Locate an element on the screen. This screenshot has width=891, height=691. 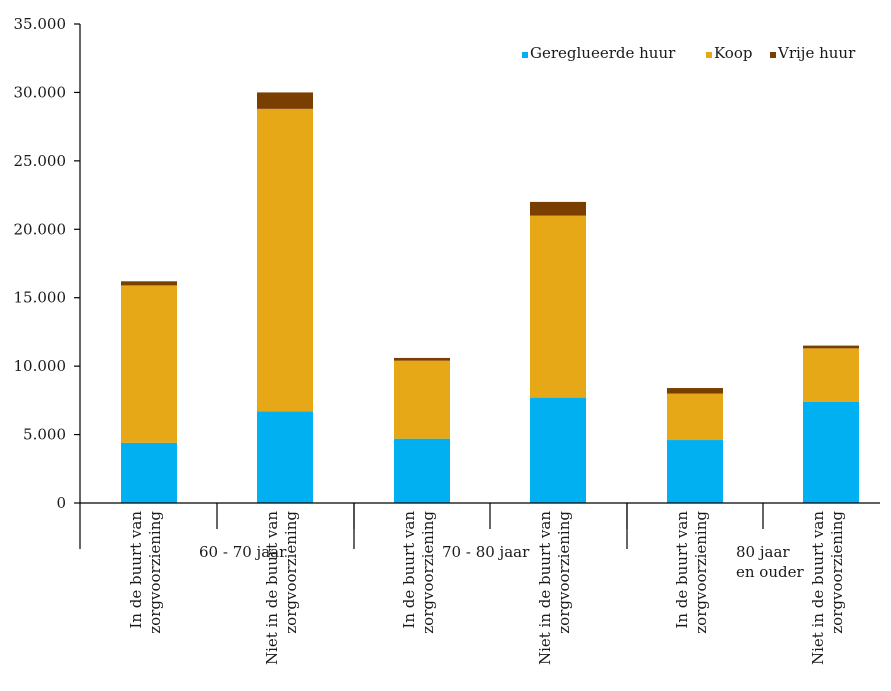
y-tick-label: 15.000 is located at coordinates (40, 298).